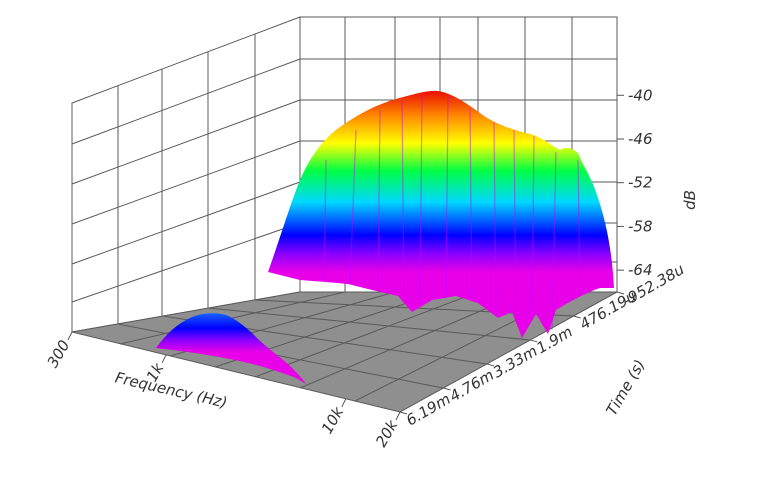 The image size is (765, 478). What do you see at coordinates (231, 348) in the screenshot?
I see `surface-small-bump` at bounding box center [231, 348].